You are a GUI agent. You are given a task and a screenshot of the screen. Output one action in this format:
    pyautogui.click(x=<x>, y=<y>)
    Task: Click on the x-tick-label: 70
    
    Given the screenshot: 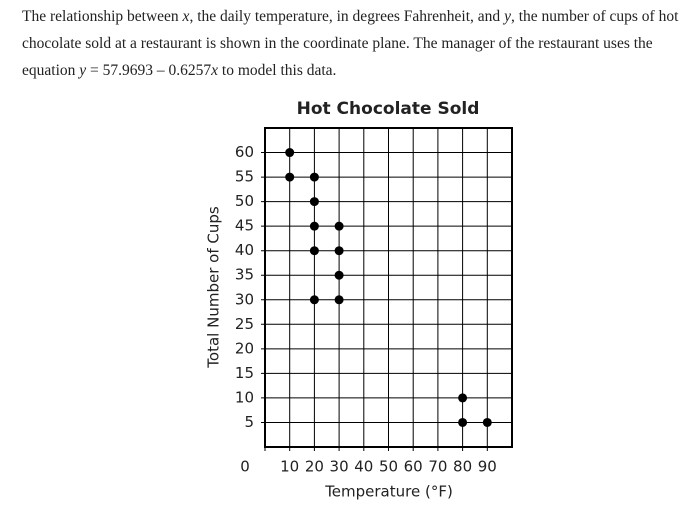 What is the action you would take?
    pyautogui.click(x=437, y=467)
    